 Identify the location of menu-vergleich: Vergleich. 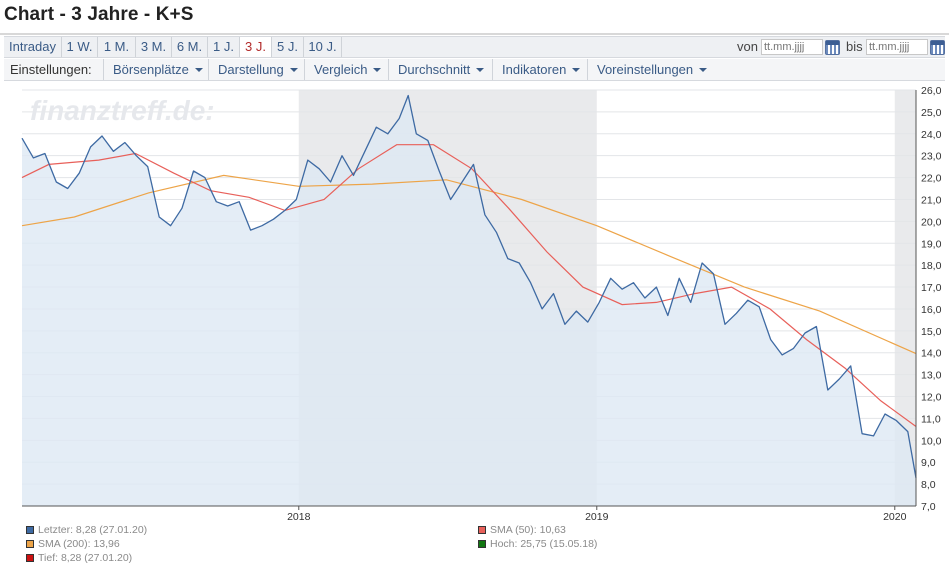
(343, 69).